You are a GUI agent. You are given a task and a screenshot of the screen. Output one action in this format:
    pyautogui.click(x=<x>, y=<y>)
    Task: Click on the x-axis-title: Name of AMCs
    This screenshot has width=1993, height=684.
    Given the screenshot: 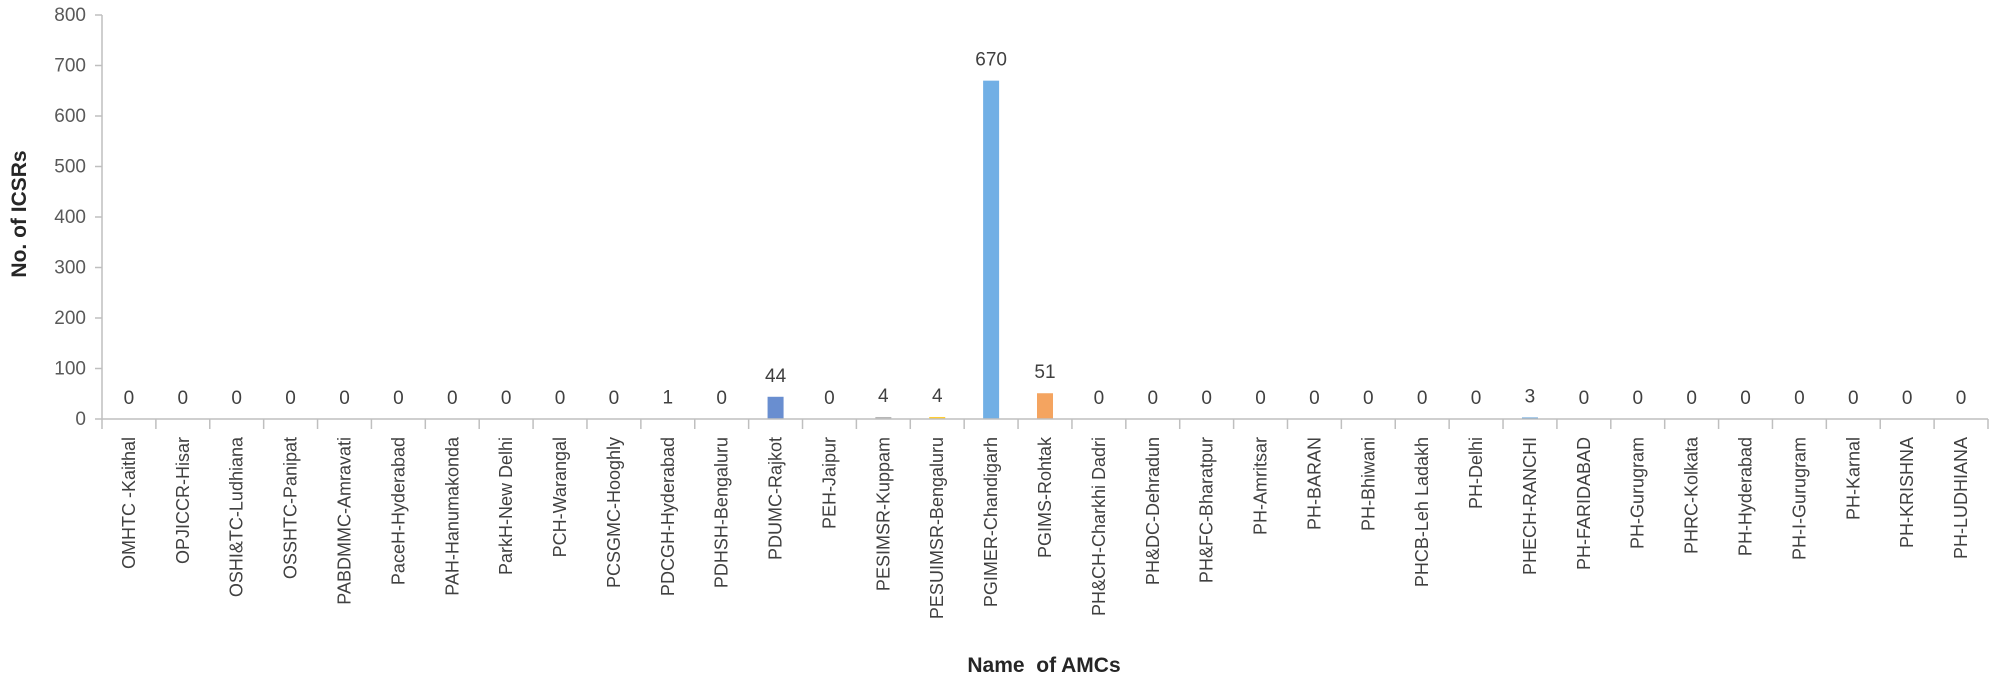 What is the action you would take?
    pyautogui.click(x=1043, y=665)
    